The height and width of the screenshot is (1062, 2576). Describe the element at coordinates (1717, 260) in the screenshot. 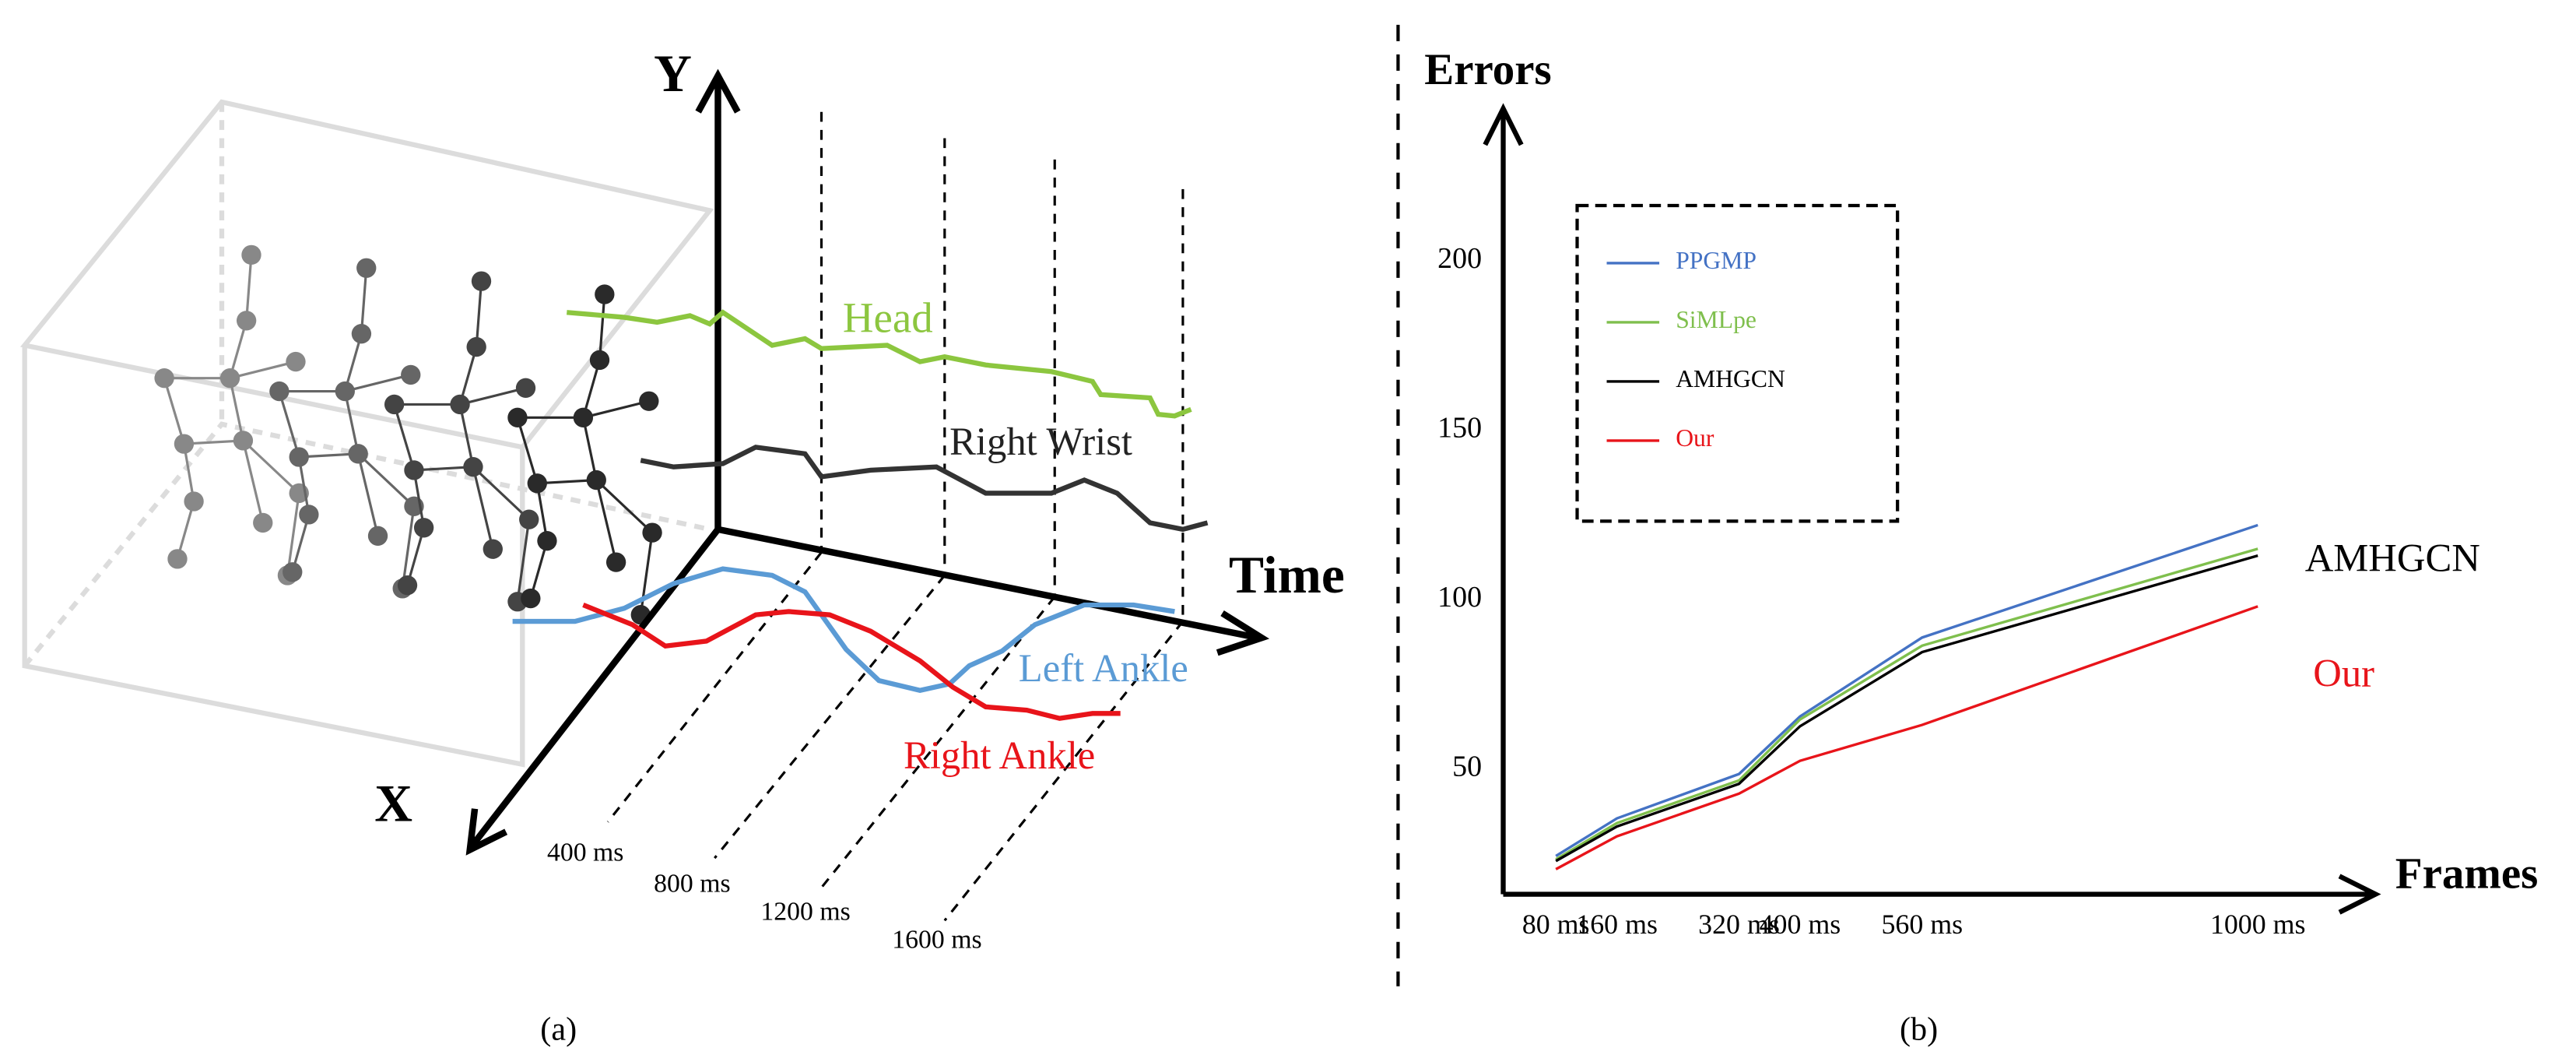

I see `legend-label: PPGMP` at that location.